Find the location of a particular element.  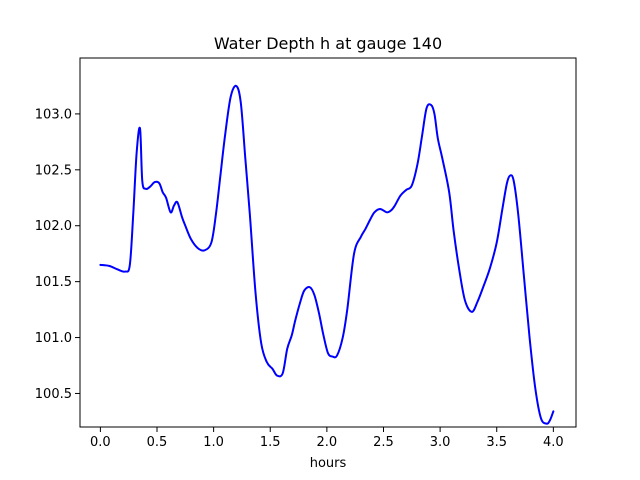

x-axis-label: hours is located at coordinates (328, 463).